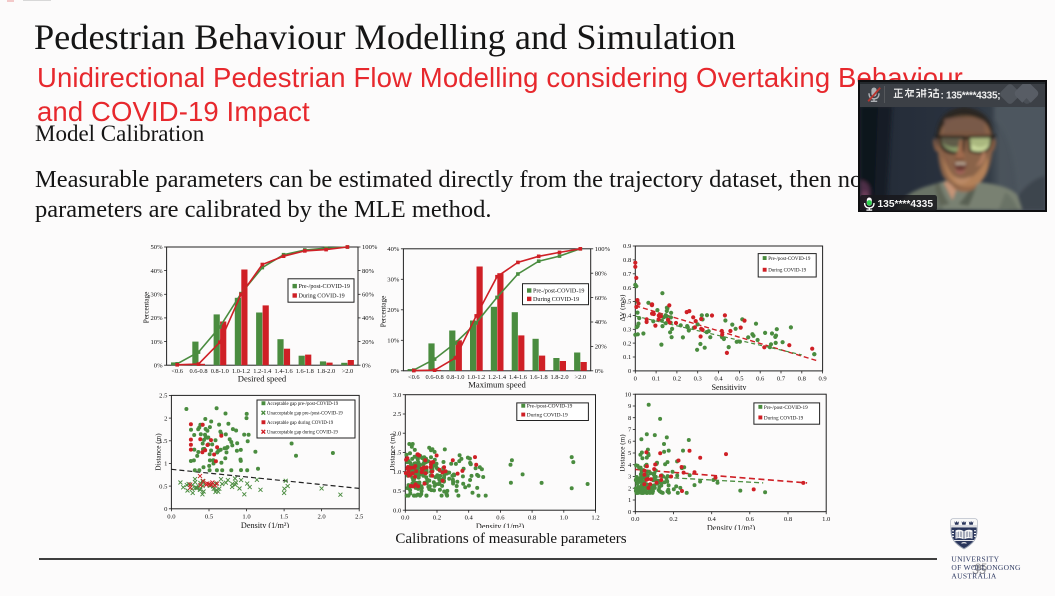  What do you see at coordinates (302, 433) in the screenshot?
I see `svg-text:Unacceptable gap during COVID-: Unacceptable gap during COVID-19` at bounding box center [302, 433].